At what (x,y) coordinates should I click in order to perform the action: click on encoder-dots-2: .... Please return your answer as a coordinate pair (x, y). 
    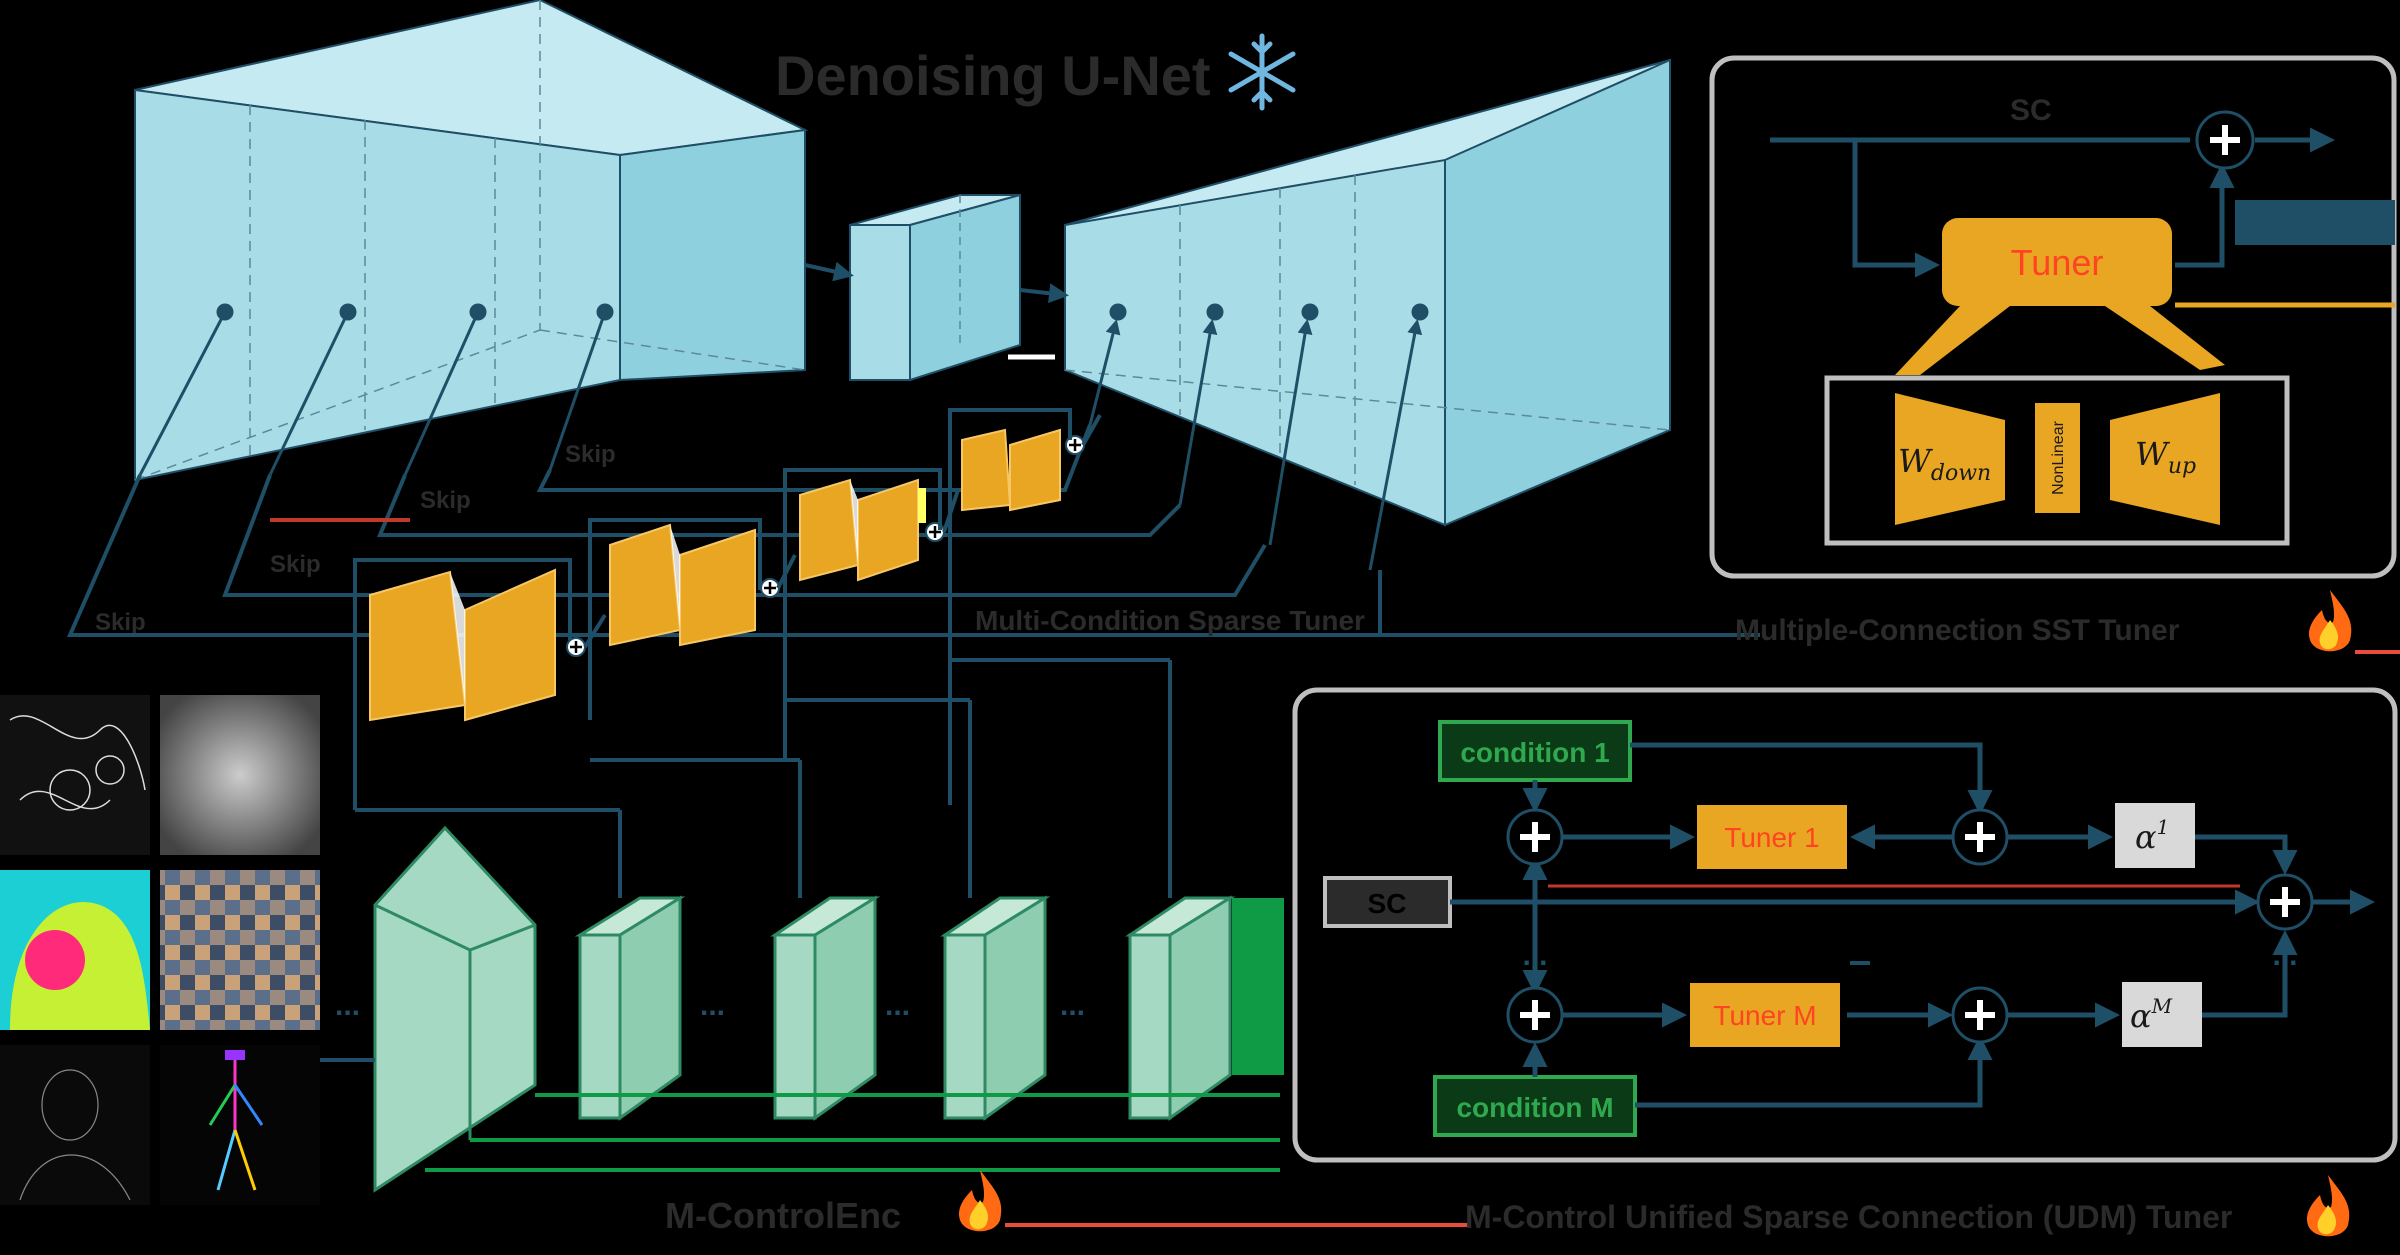
    Looking at the image, I should click on (712, 1005).